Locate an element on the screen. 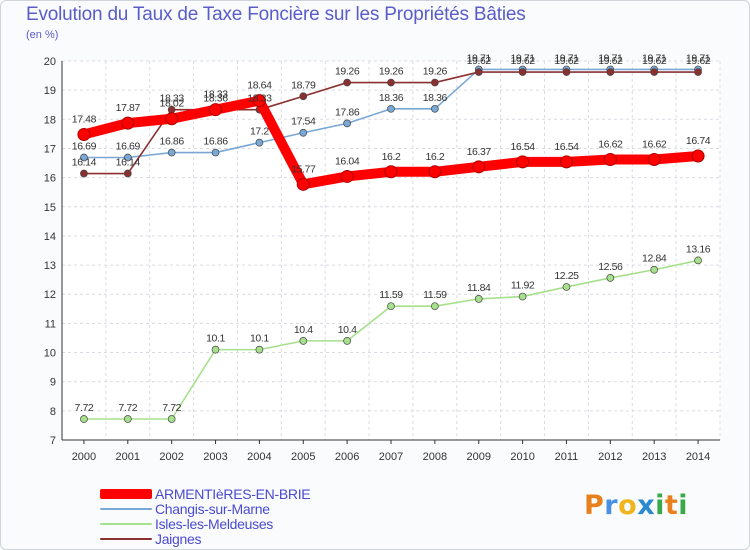 The width and height of the screenshot is (750, 550). x-tick-label: 2009 is located at coordinates (478, 457).